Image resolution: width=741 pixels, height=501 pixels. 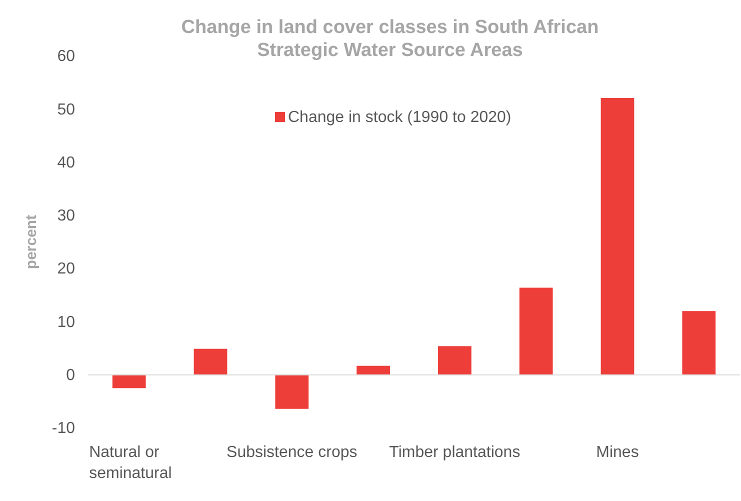 What do you see at coordinates (292, 452) in the screenshot?
I see `x-tick-label: Subsistence crops` at bounding box center [292, 452].